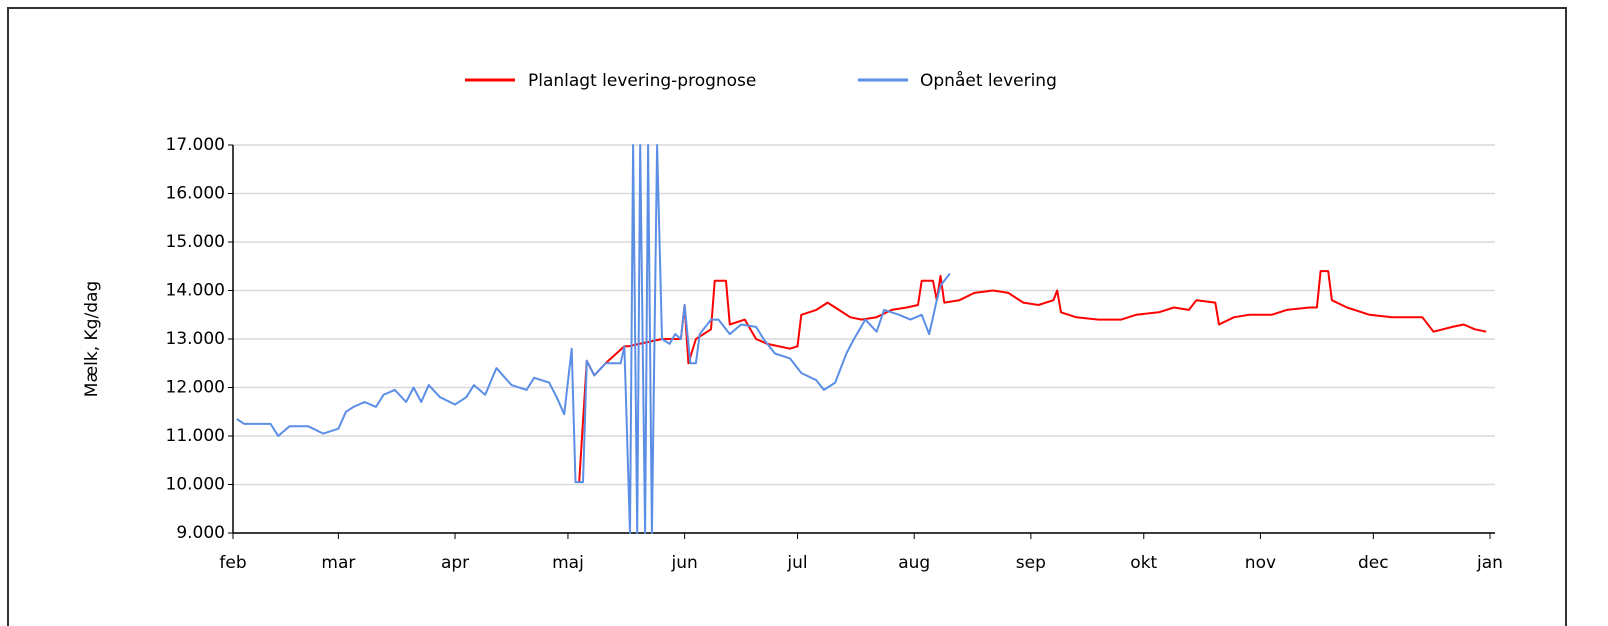 This screenshot has height=626, width=1608. What do you see at coordinates (92, 339) in the screenshot?
I see `y-axis-label: Mælk, Kg/dag` at bounding box center [92, 339].